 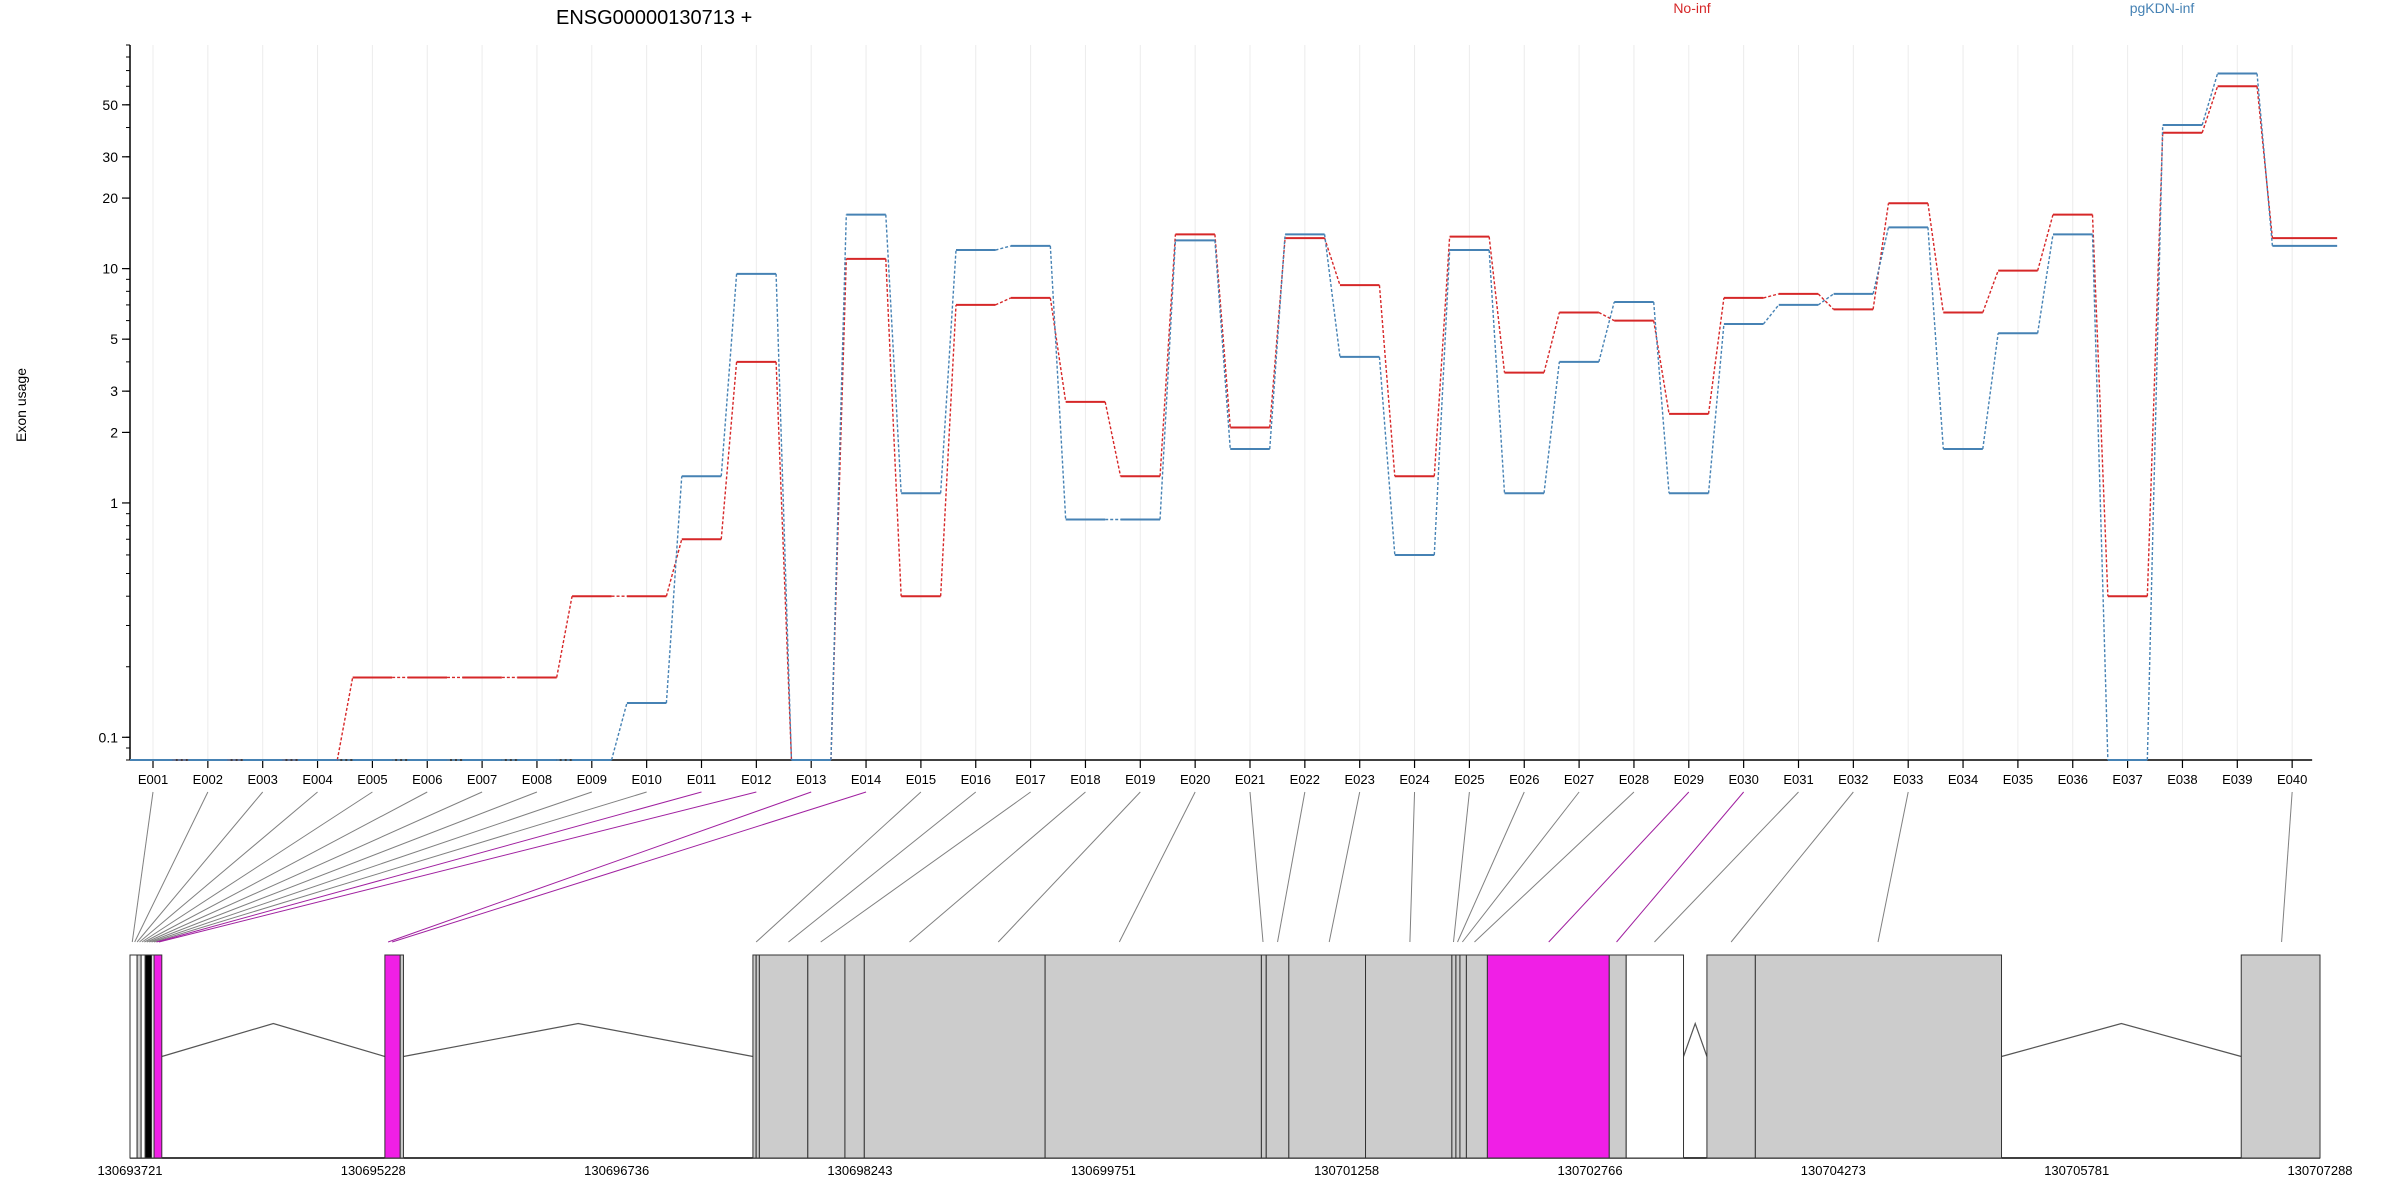 I want to click on coordinate-label: 130707288, so click(x=2319, y=1170).